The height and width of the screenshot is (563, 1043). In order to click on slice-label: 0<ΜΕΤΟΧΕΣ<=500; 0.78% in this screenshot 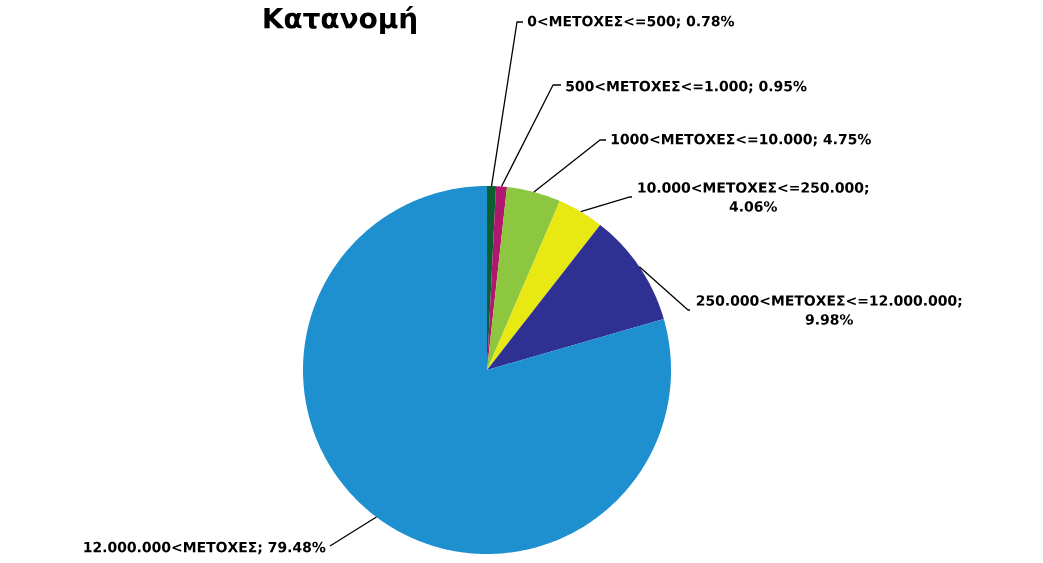, I will do `click(631, 22)`.